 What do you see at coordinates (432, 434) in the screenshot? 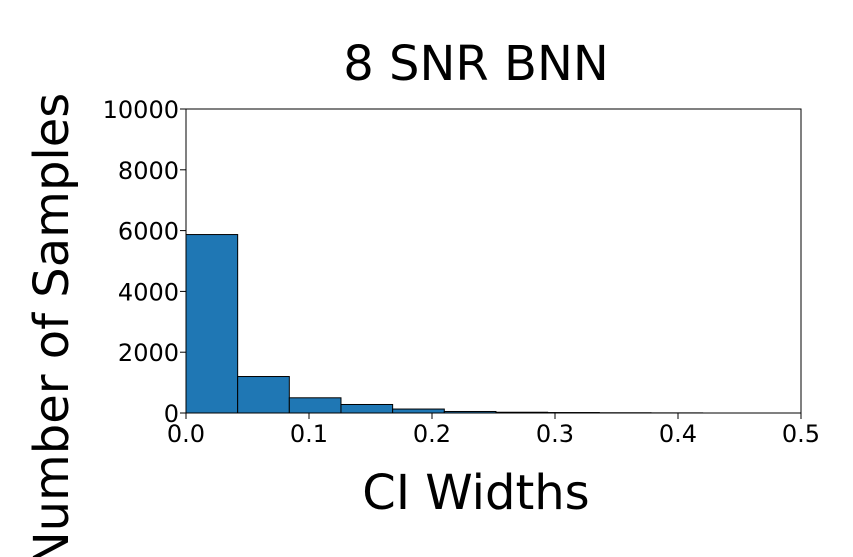
I see `x-tick-label-2: 0.2` at bounding box center [432, 434].